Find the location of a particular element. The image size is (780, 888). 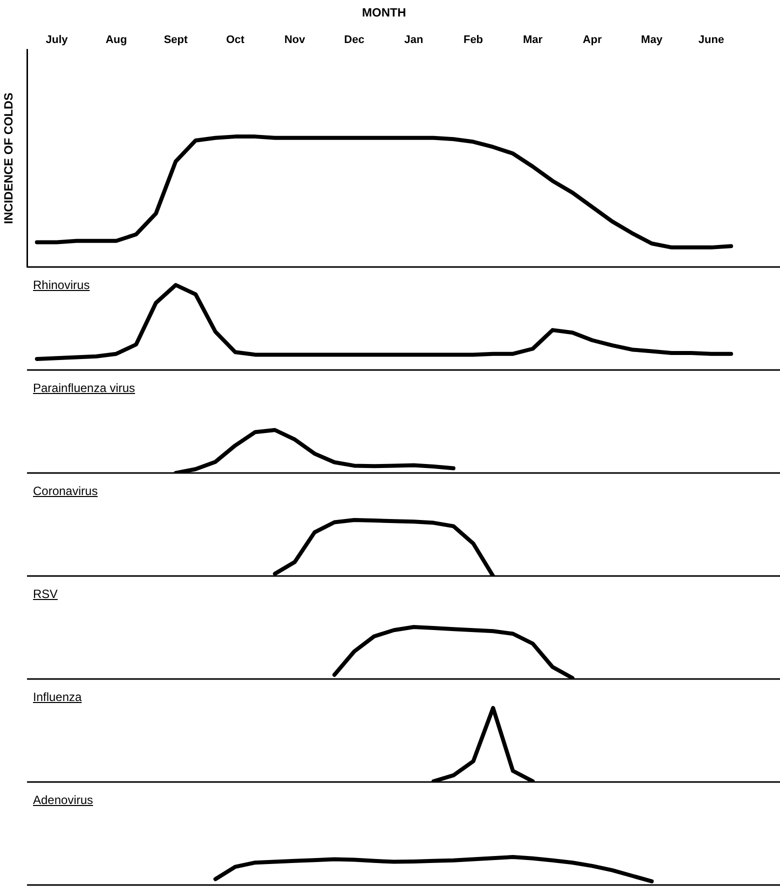

chart-title: Adenovirus is located at coordinates (63, 800).